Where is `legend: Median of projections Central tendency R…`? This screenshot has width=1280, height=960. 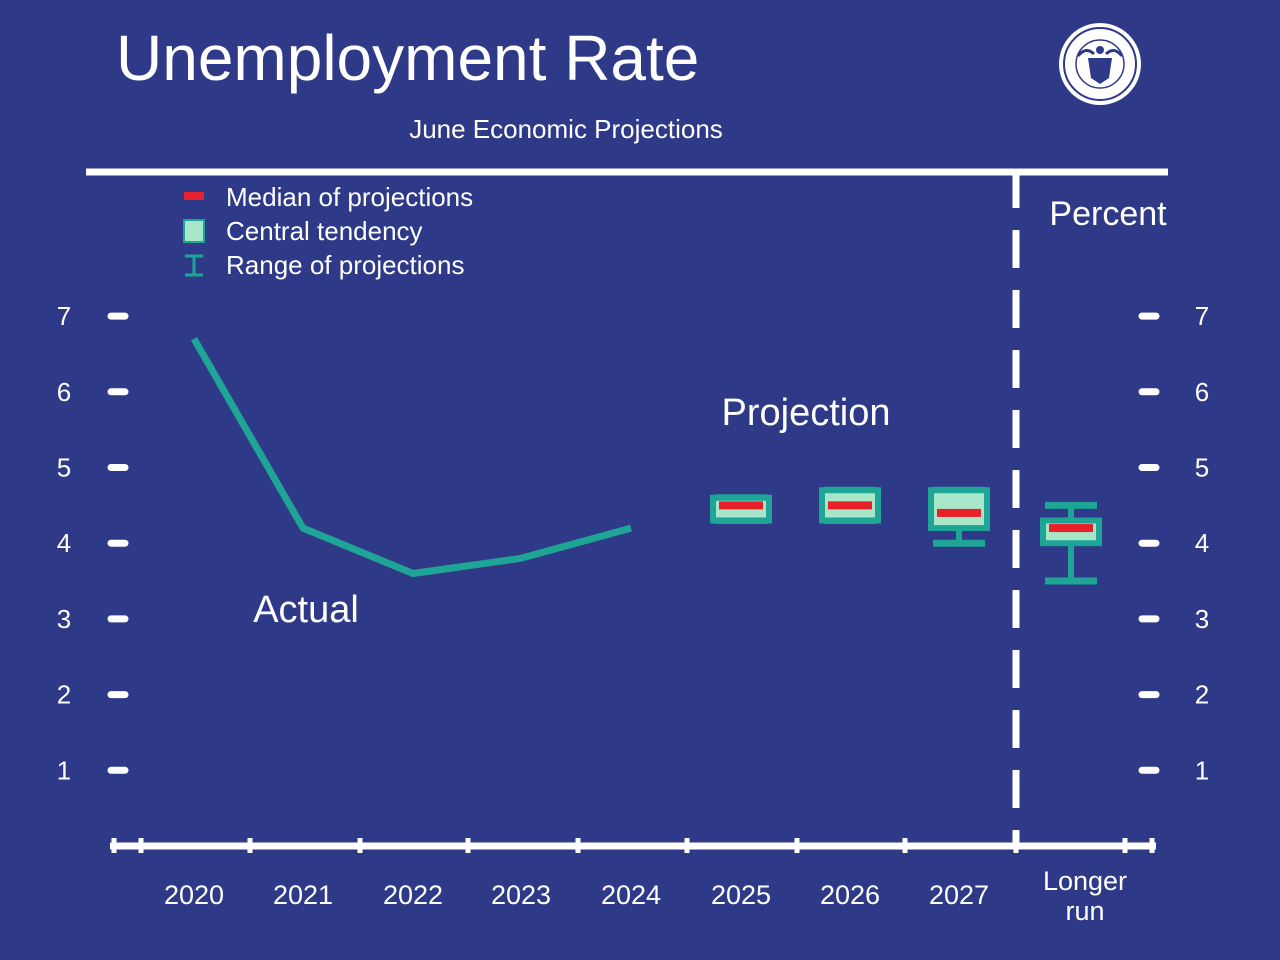 legend: Median of projections Central tendency R… is located at coordinates (328, 231).